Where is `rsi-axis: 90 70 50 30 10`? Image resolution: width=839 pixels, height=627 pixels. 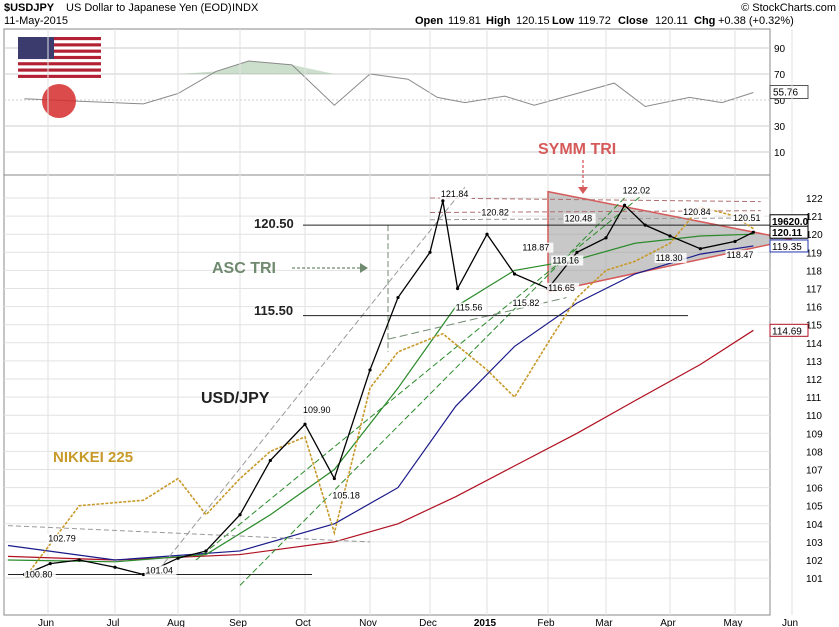 rsi-axis: 90 70 50 30 10 is located at coordinates (780, 101).